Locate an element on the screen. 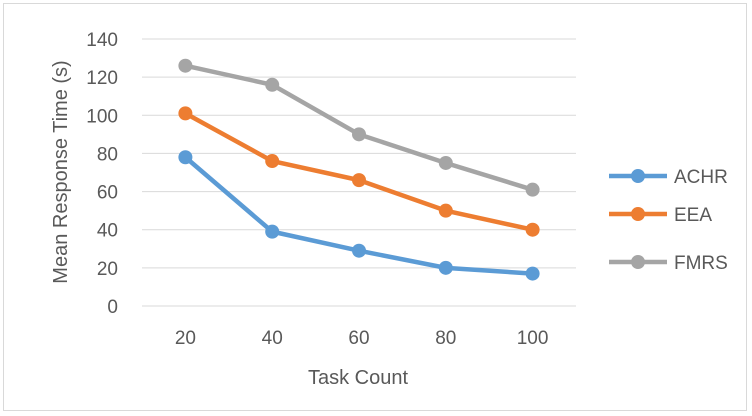 The image size is (752, 416). y-tick-label: 120 is located at coordinates (102, 78).